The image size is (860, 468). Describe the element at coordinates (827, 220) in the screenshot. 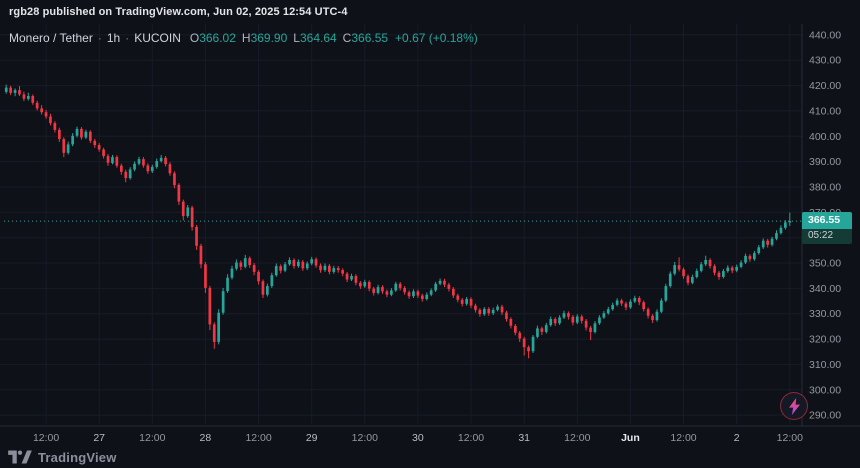

I see `last-price-value: 366.55` at that location.